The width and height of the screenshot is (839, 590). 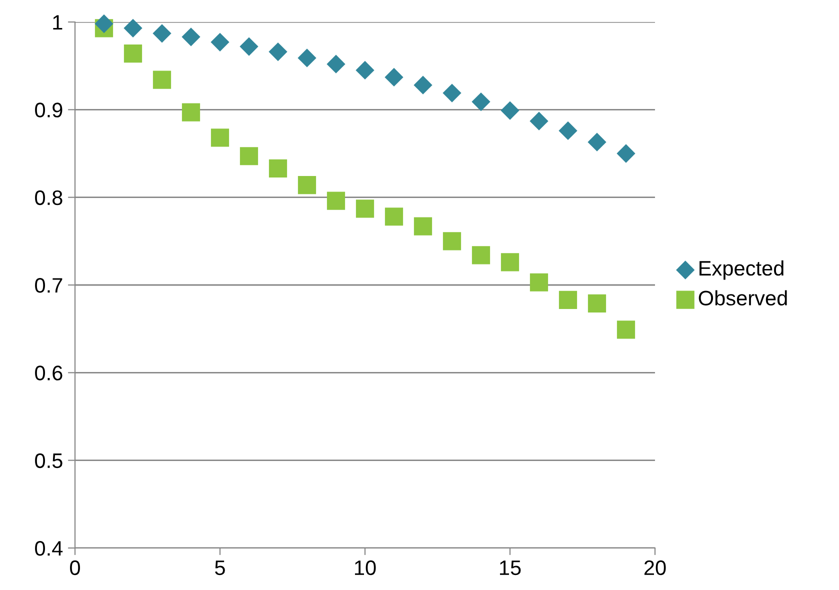 What do you see at coordinates (742, 298) in the screenshot?
I see `legend-label: Observed` at bounding box center [742, 298].